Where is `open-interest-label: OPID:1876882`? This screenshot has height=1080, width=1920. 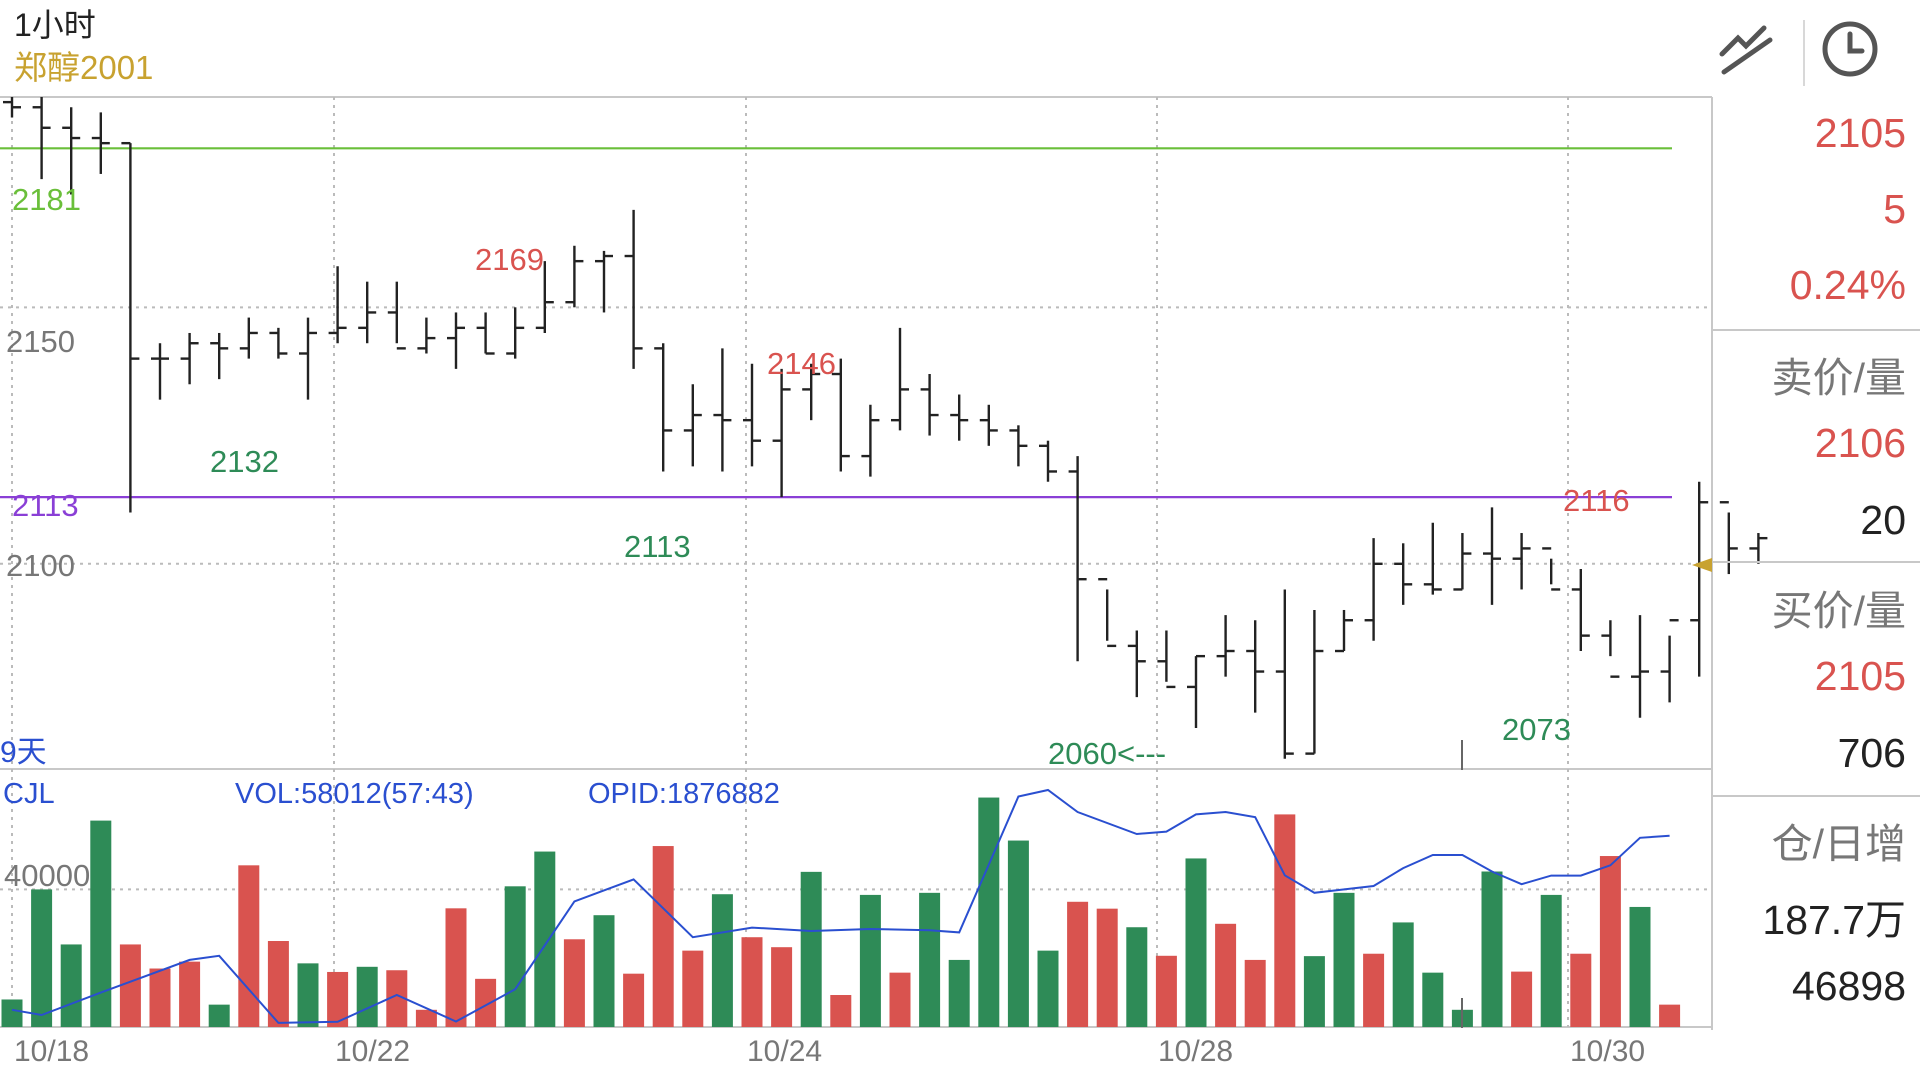
open-interest-label: OPID:1876882 is located at coordinates (684, 794).